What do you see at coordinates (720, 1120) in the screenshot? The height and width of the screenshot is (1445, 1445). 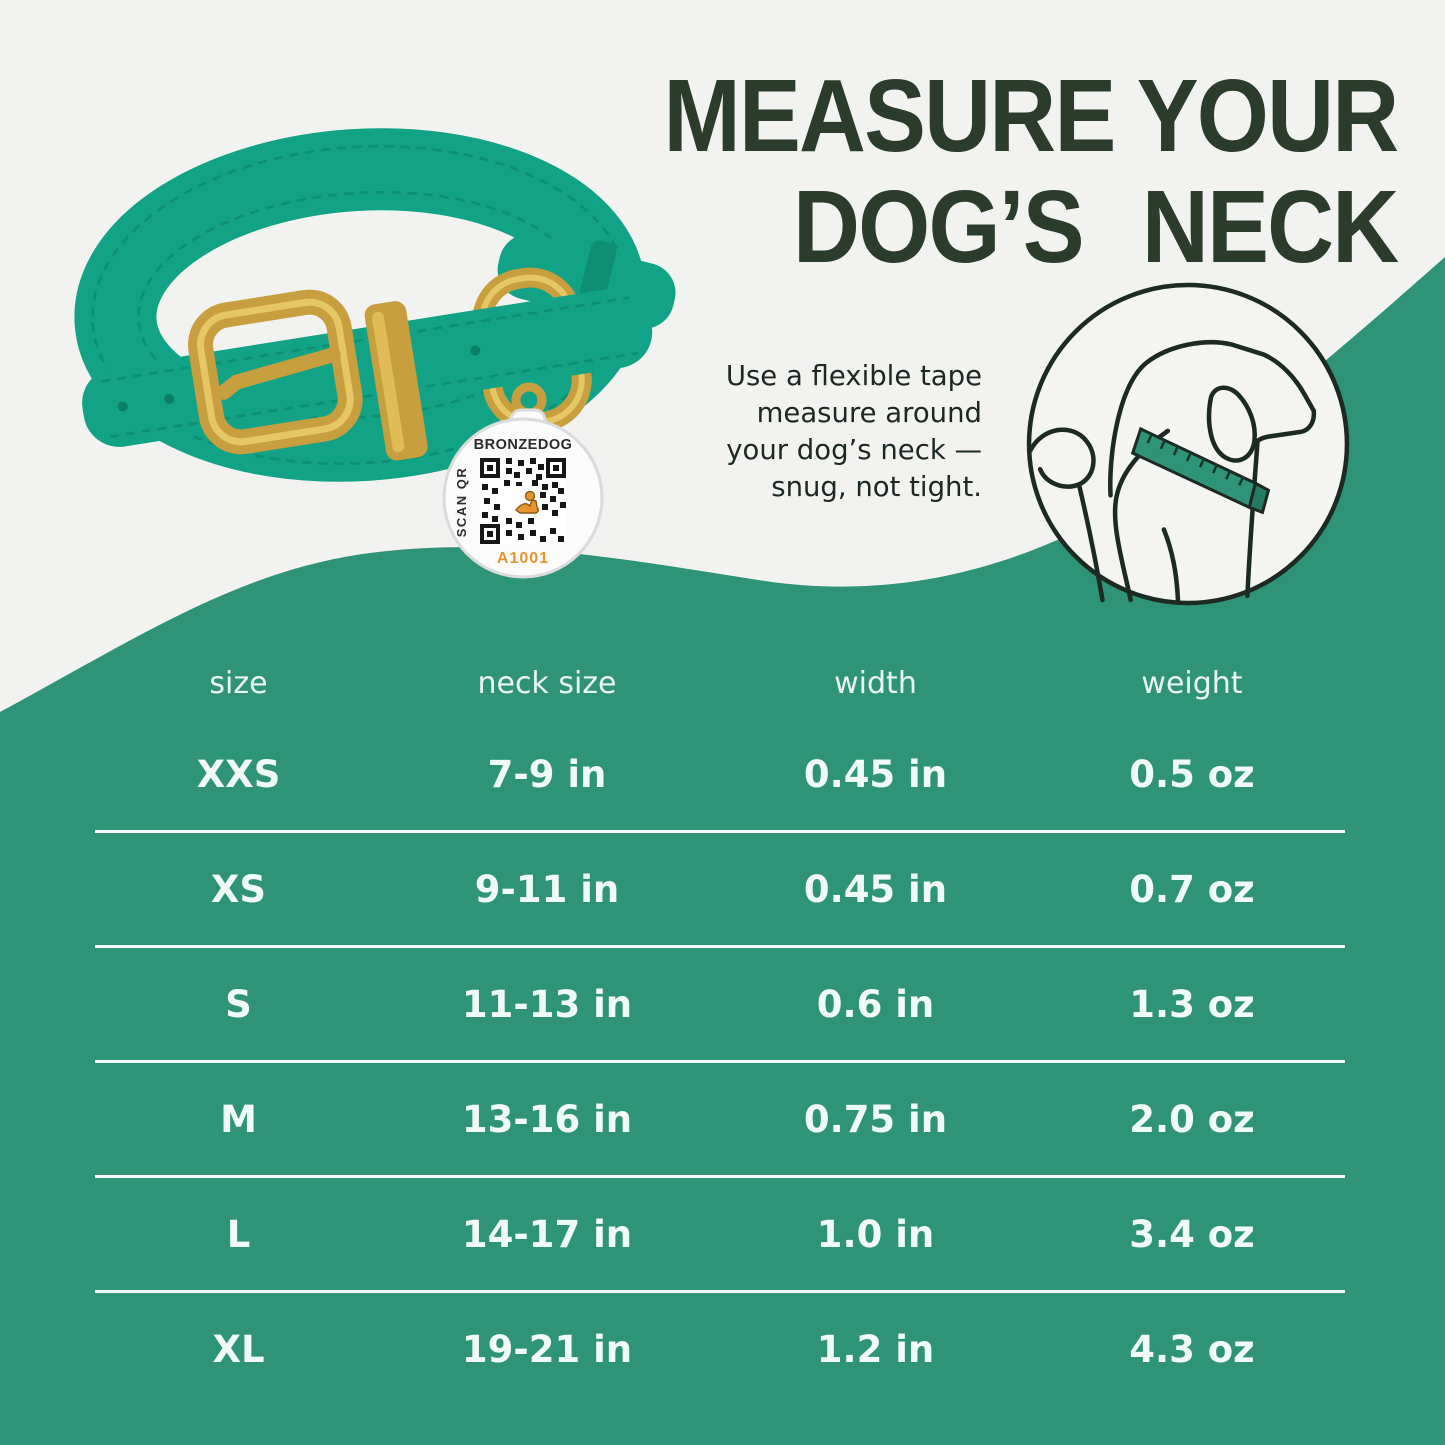 I see `table-row-m: M 13-16 in 0.75 in 2.0 oz` at bounding box center [720, 1120].